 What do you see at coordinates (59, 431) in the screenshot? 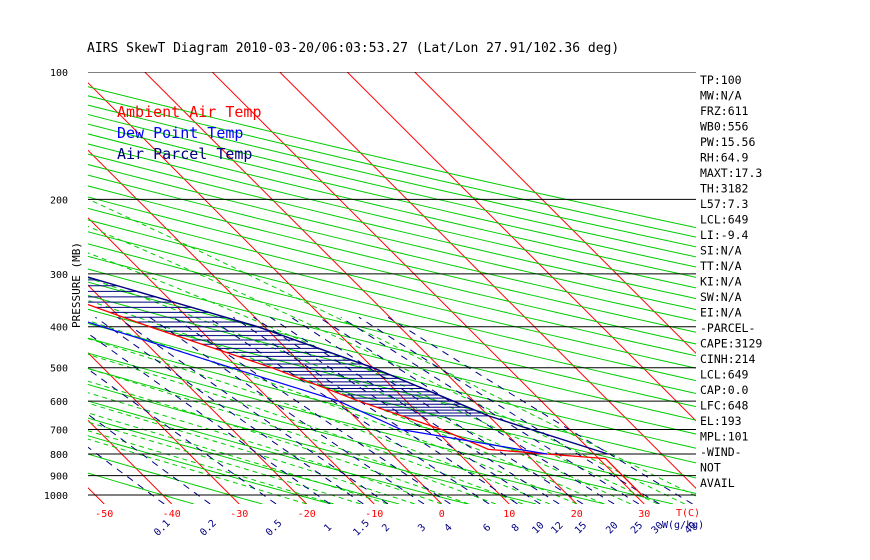
I see `pressure-tick-label: 700` at bounding box center [59, 431].